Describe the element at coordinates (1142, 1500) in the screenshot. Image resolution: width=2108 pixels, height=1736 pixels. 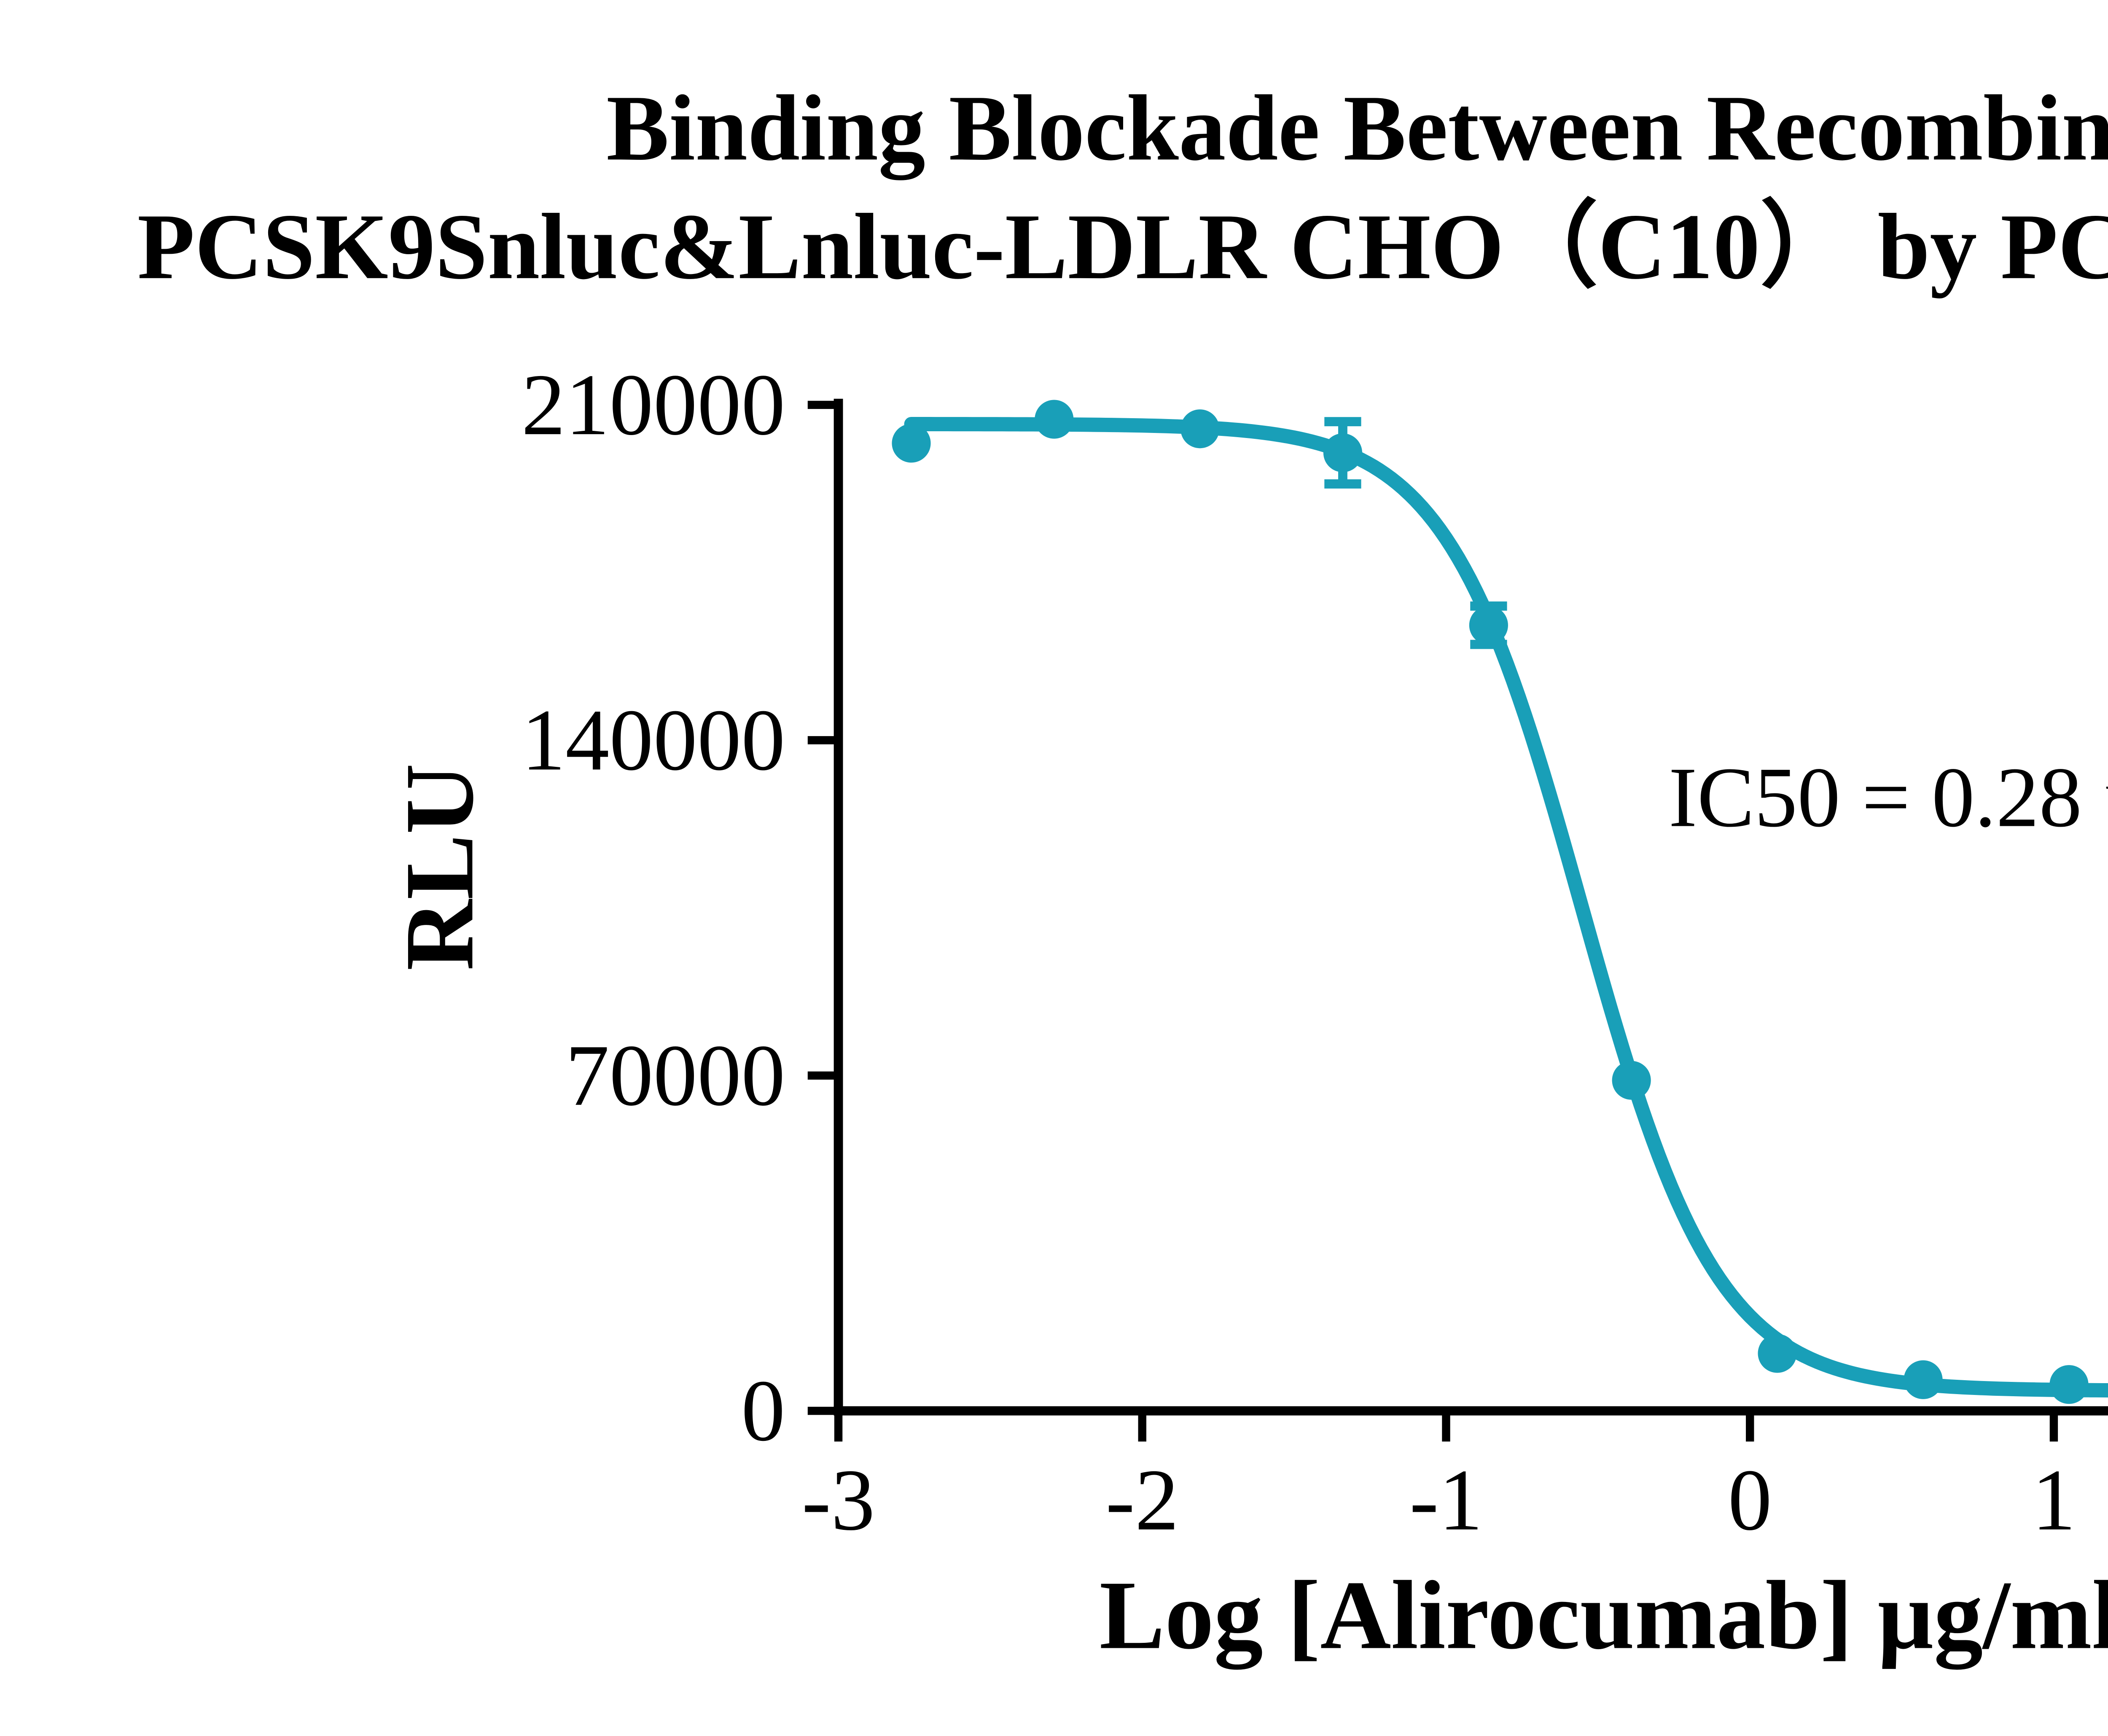
I see `x-tick-label: -2` at that location.